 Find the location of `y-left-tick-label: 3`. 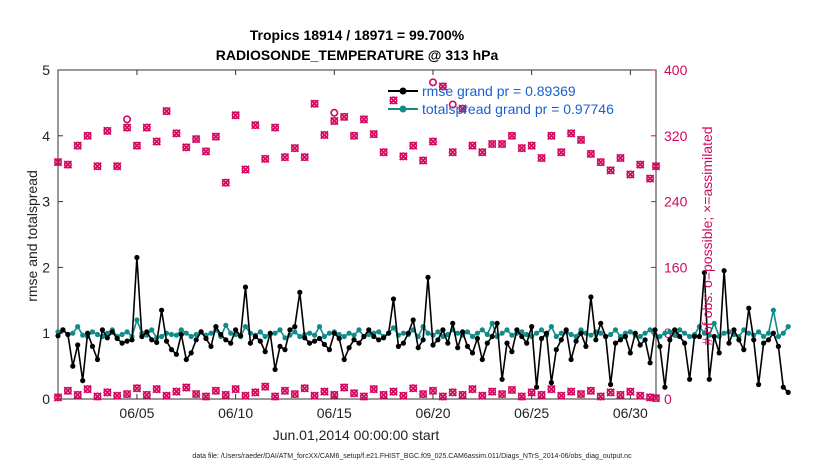

y-left-tick-label: 3 is located at coordinates (46, 202).